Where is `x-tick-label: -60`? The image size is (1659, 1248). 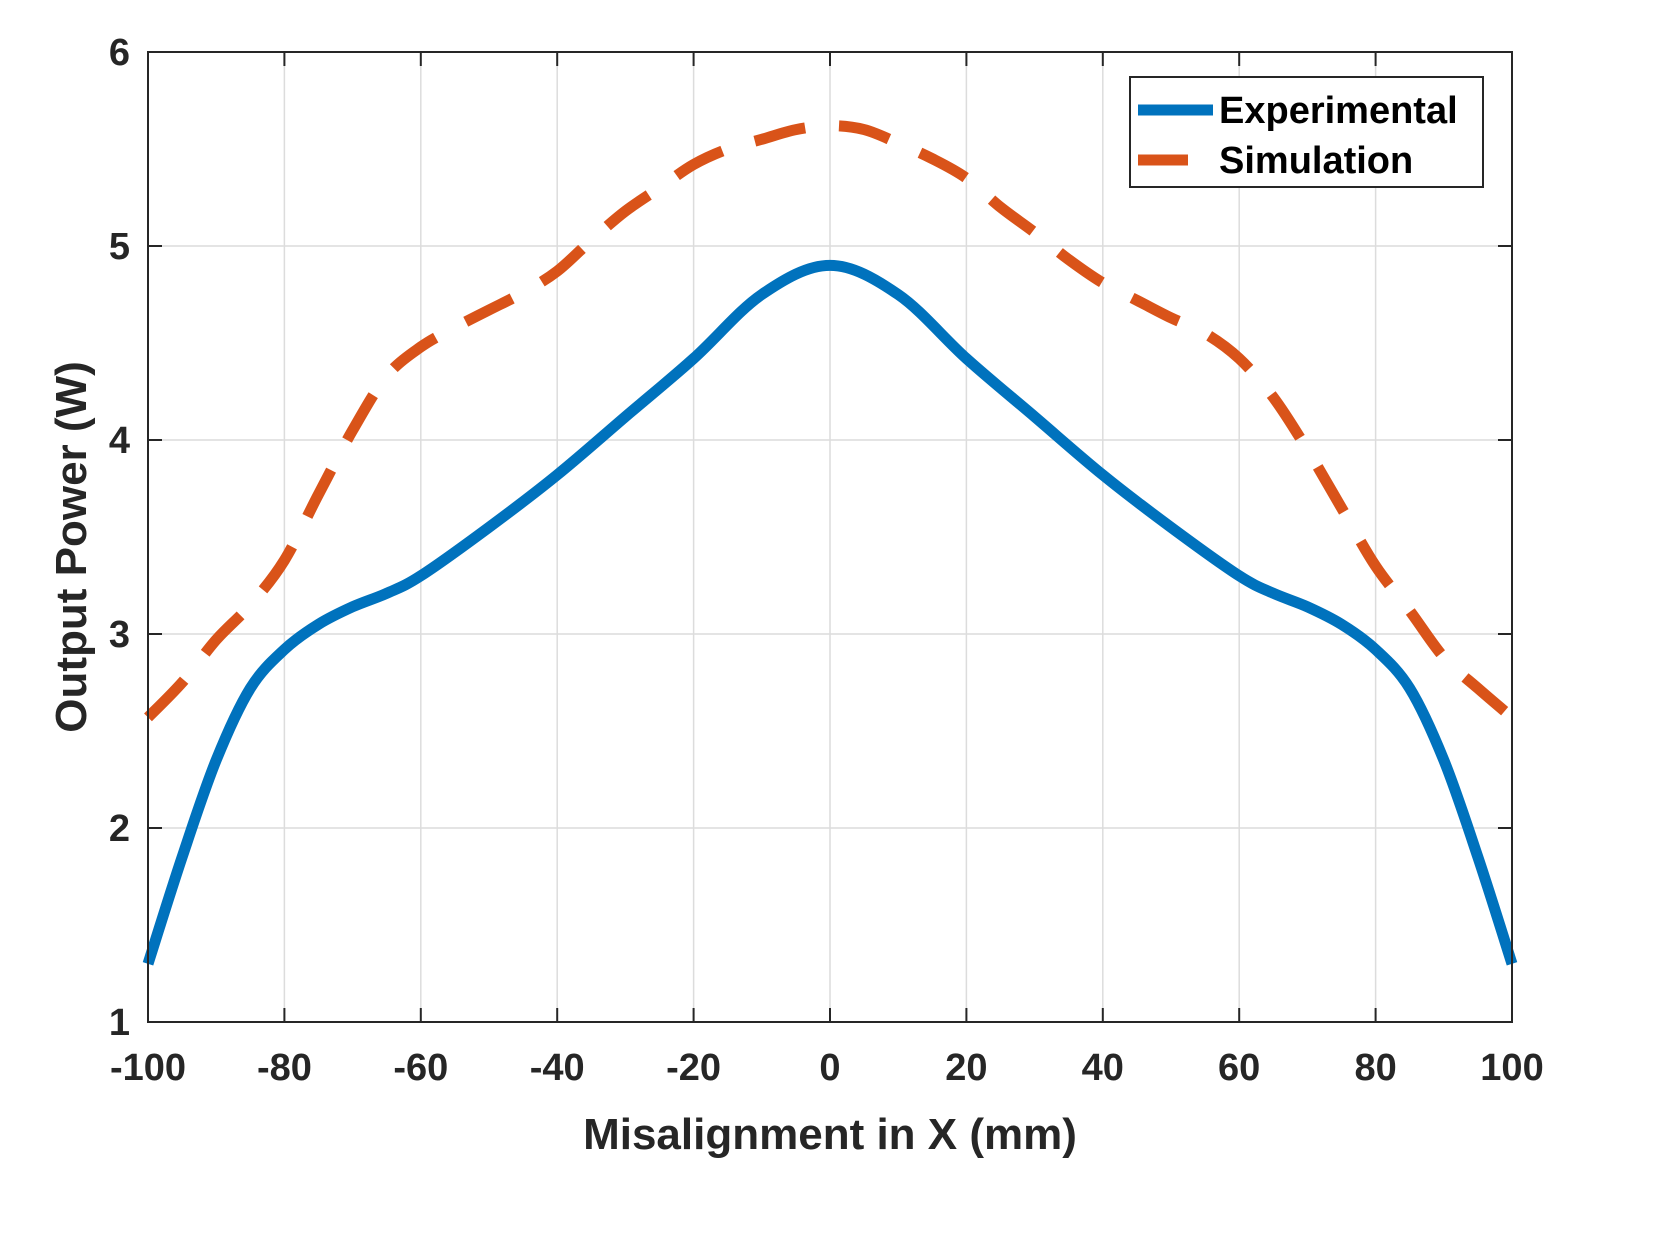 x-tick-label: -60 is located at coordinates (420, 1068).